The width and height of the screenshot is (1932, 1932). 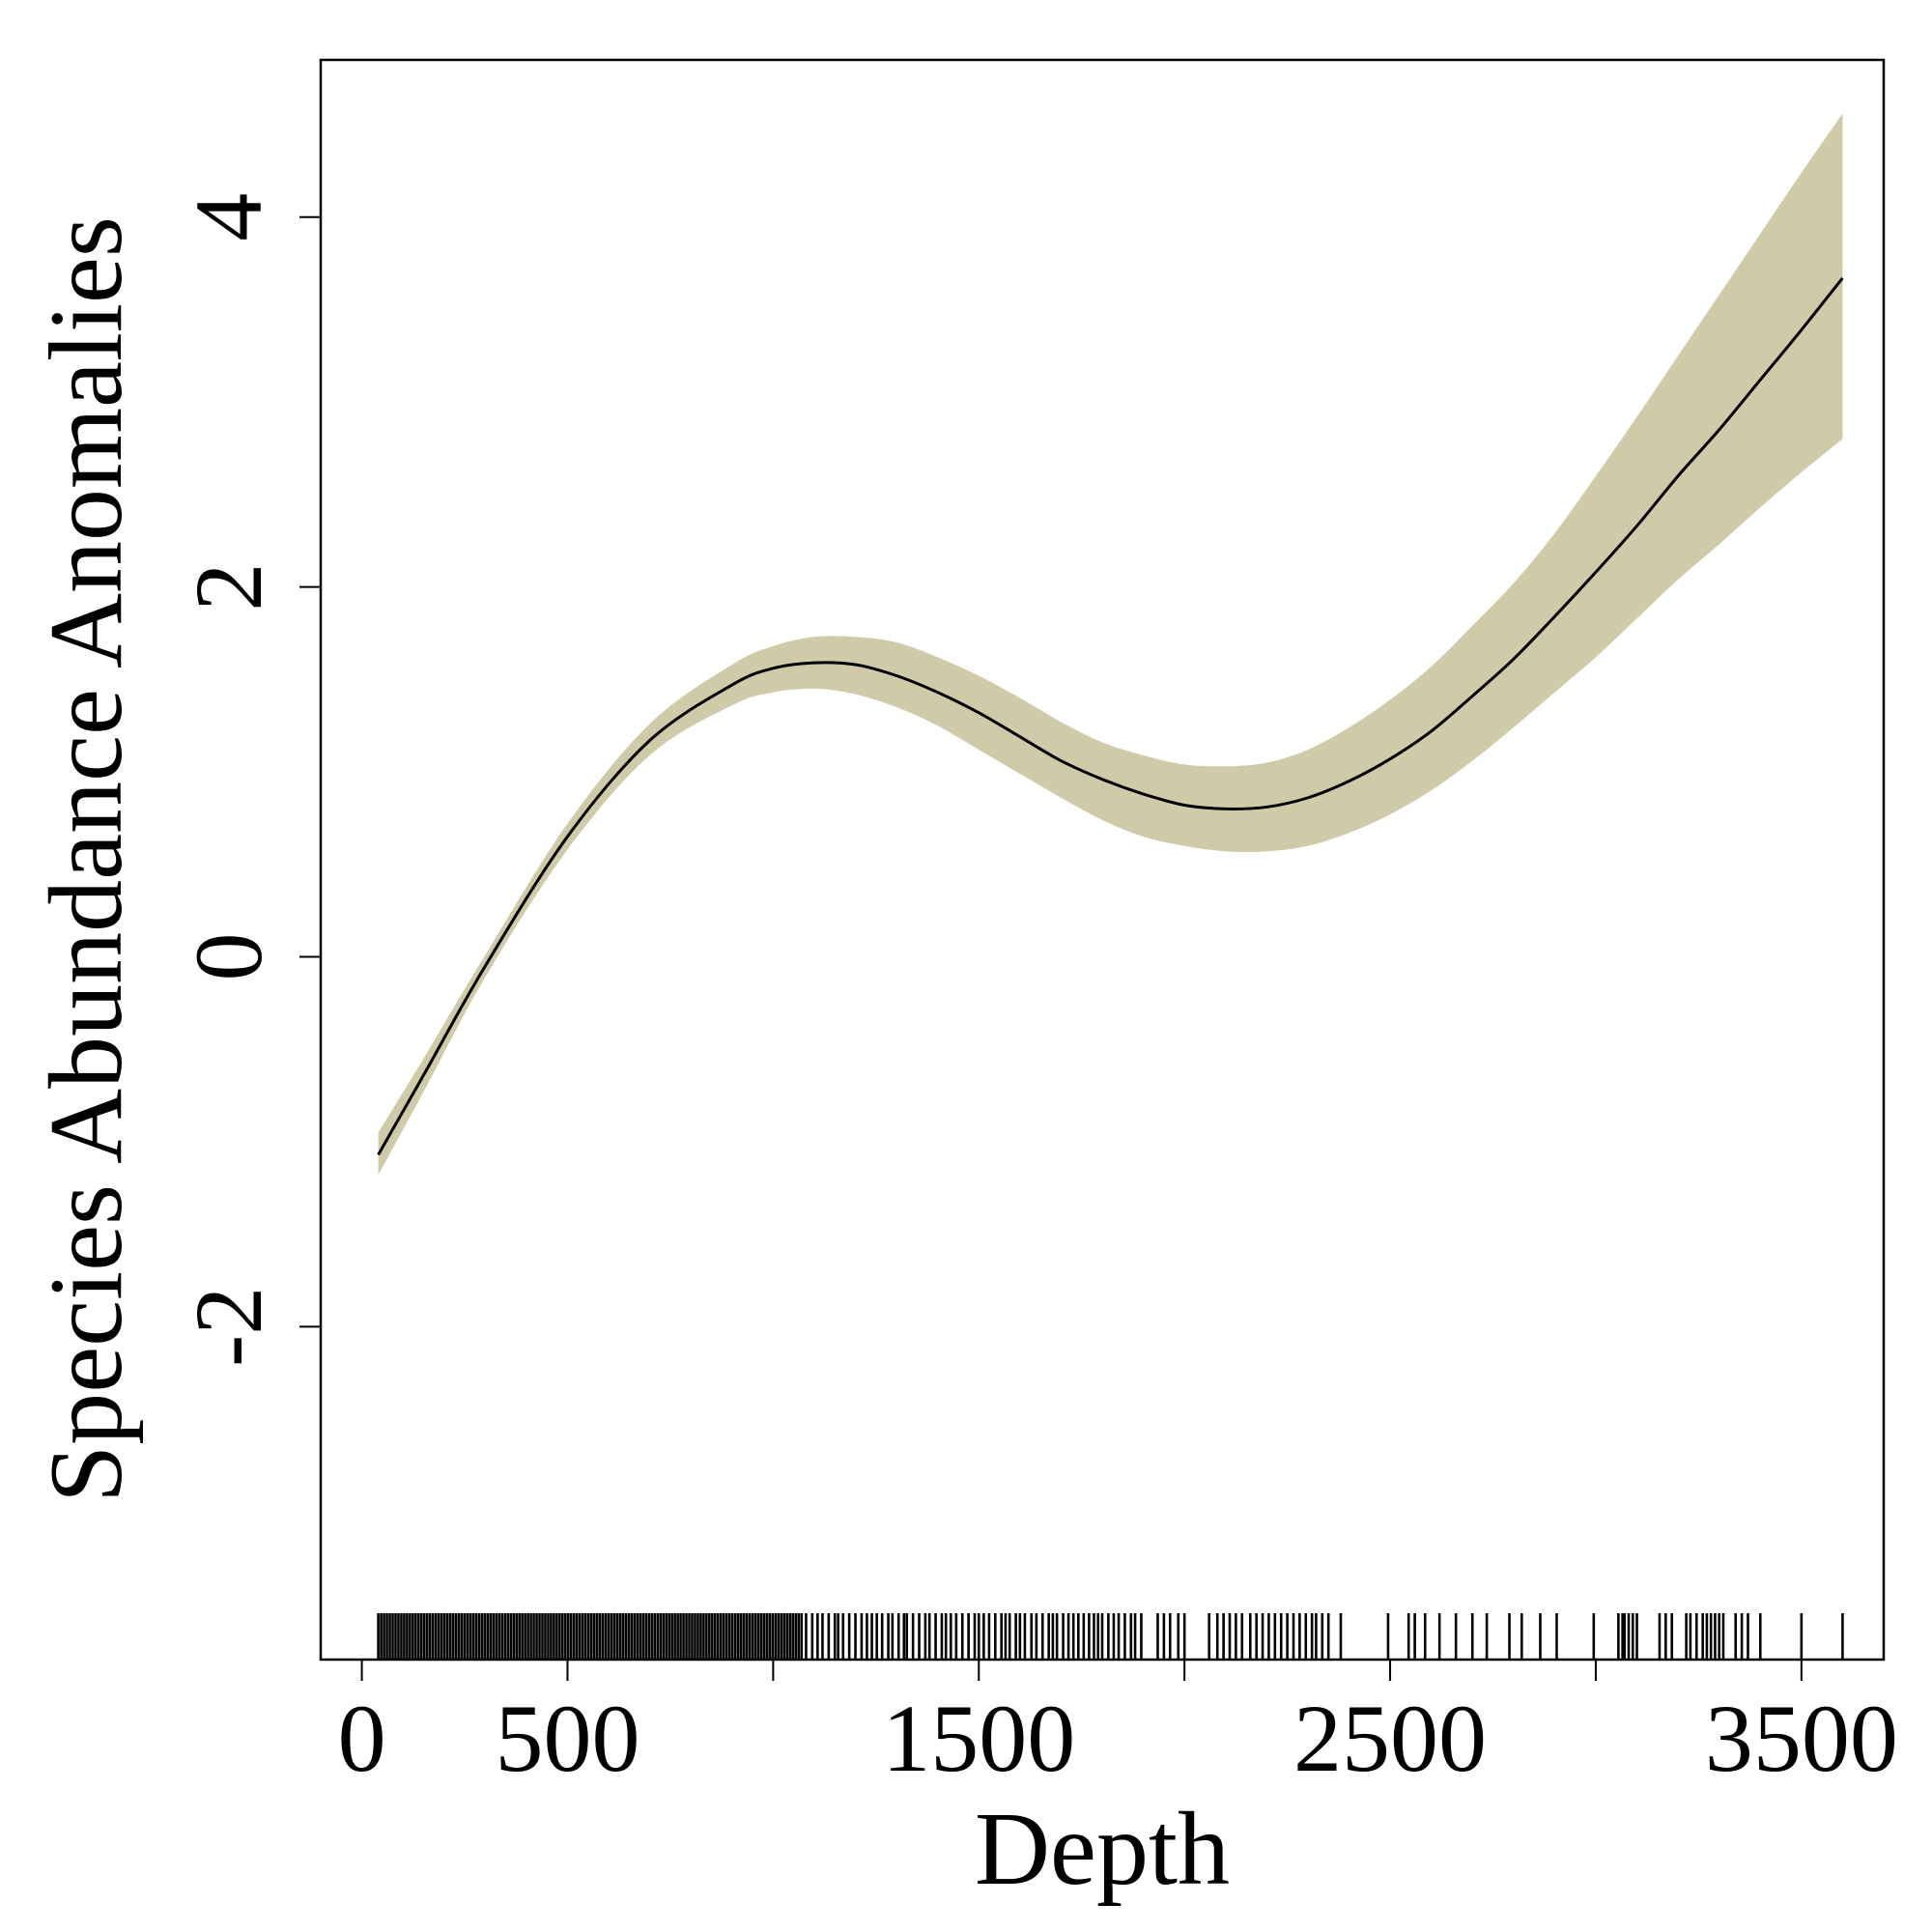 What do you see at coordinates (228, 217) in the screenshot?
I see `y-tick-label: 4` at bounding box center [228, 217].